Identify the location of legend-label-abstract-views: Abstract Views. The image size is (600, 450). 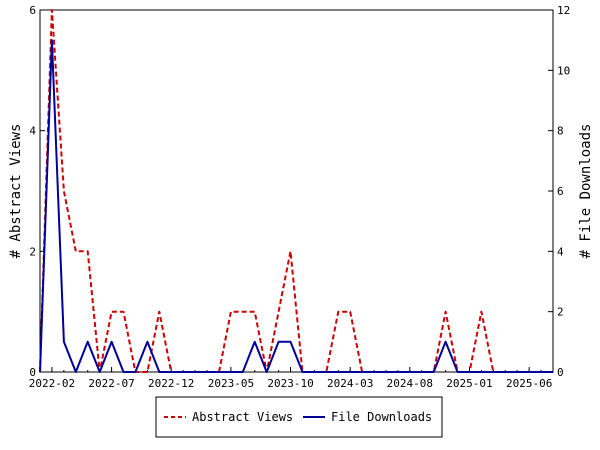
(242, 417).